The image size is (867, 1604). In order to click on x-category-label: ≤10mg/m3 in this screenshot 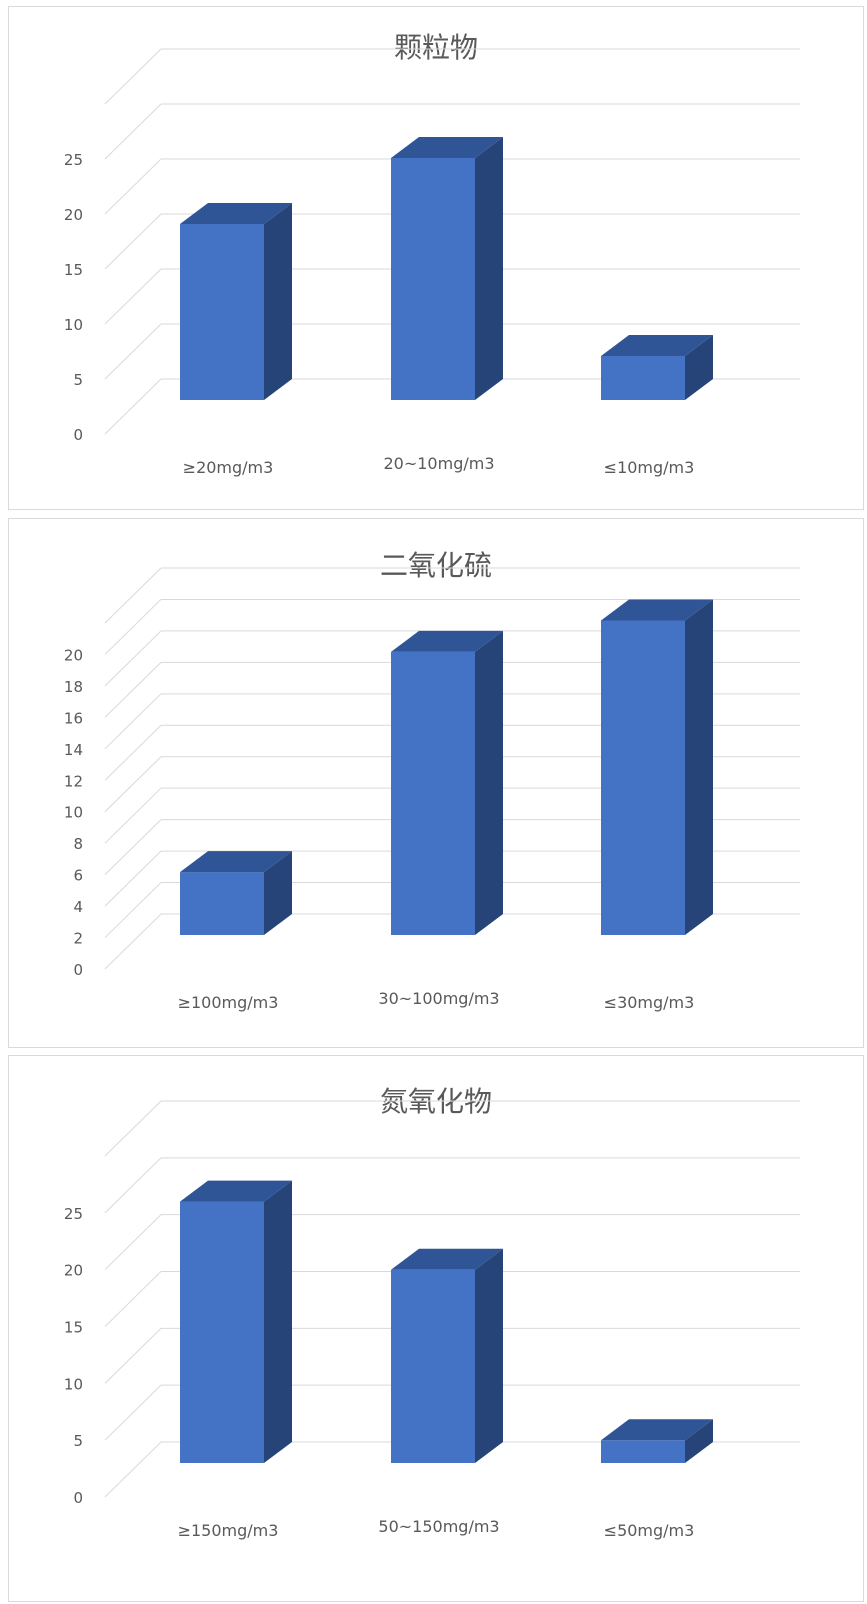, I will do `click(649, 467)`.